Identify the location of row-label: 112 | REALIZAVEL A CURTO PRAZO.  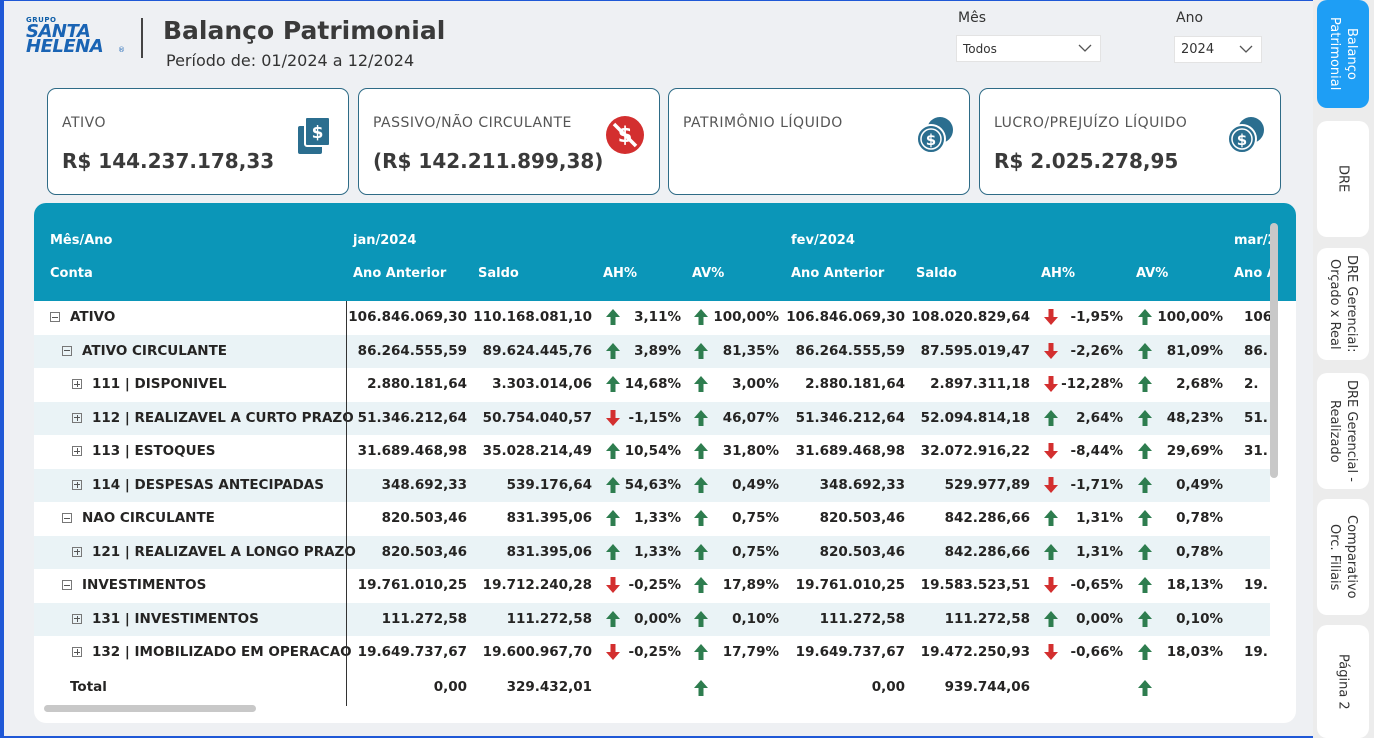
(213, 418).